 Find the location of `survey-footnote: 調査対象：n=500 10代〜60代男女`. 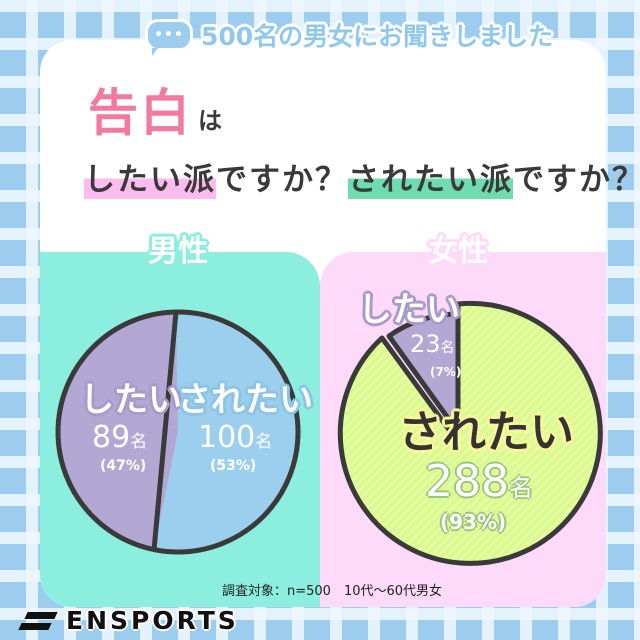

survey-footnote: 調査対象：n=500 10代〜60代男女 is located at coordinates (332, 591).